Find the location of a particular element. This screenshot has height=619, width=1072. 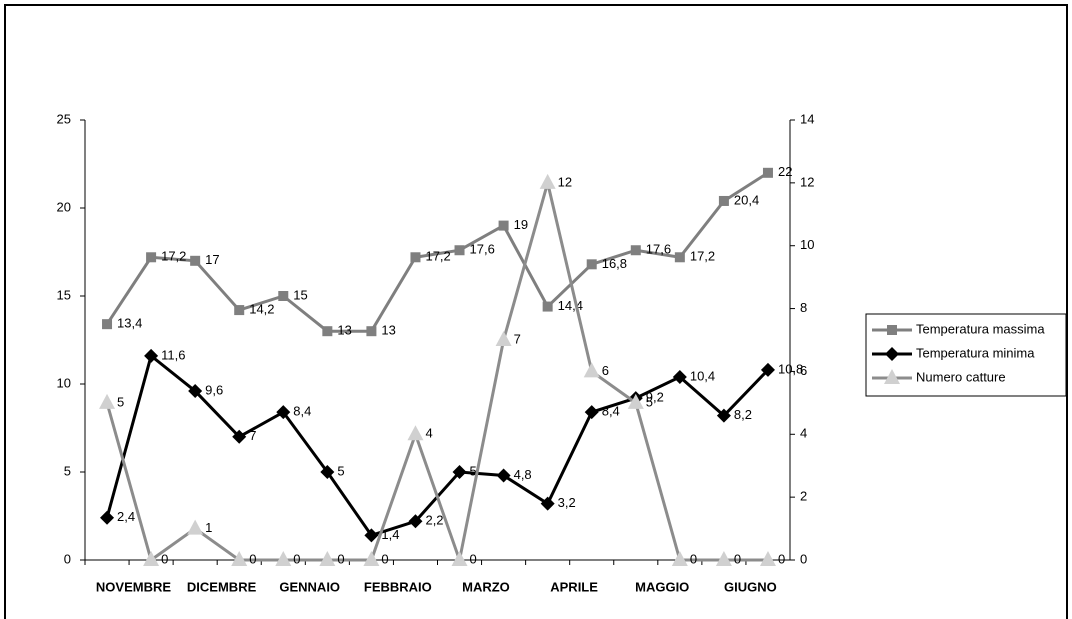

x-tick-label: GIUGNO is located at coordinates (750, 586).